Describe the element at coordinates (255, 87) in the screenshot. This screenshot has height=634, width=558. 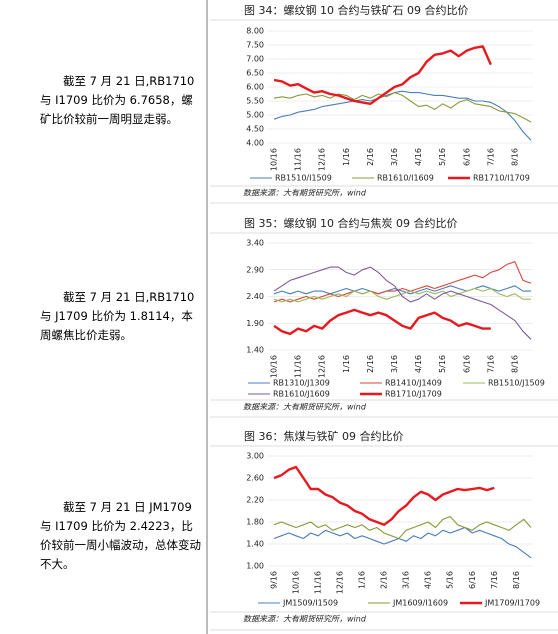
I see `y-tick-label: 6.00` at that location.